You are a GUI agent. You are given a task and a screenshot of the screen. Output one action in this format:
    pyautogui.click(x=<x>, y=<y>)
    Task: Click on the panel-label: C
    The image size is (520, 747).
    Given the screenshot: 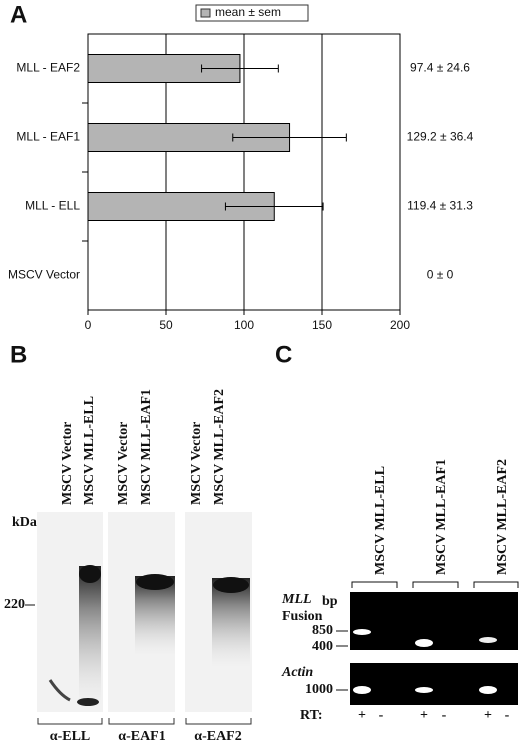 What is the action you would take?
    pyautogui.click(x=283, y=354)
    